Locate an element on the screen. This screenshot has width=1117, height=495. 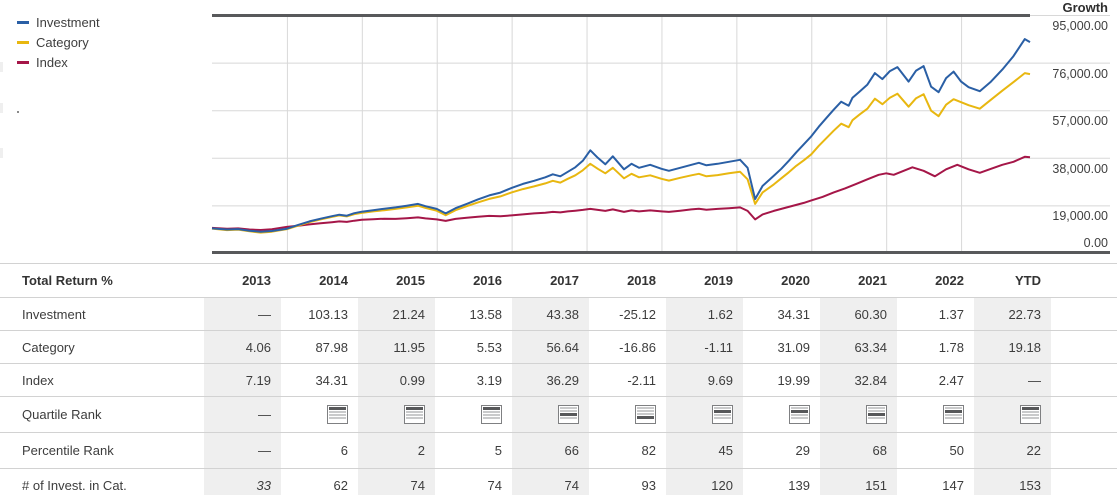
legend-label: Index is located at coordinates (52, 62).